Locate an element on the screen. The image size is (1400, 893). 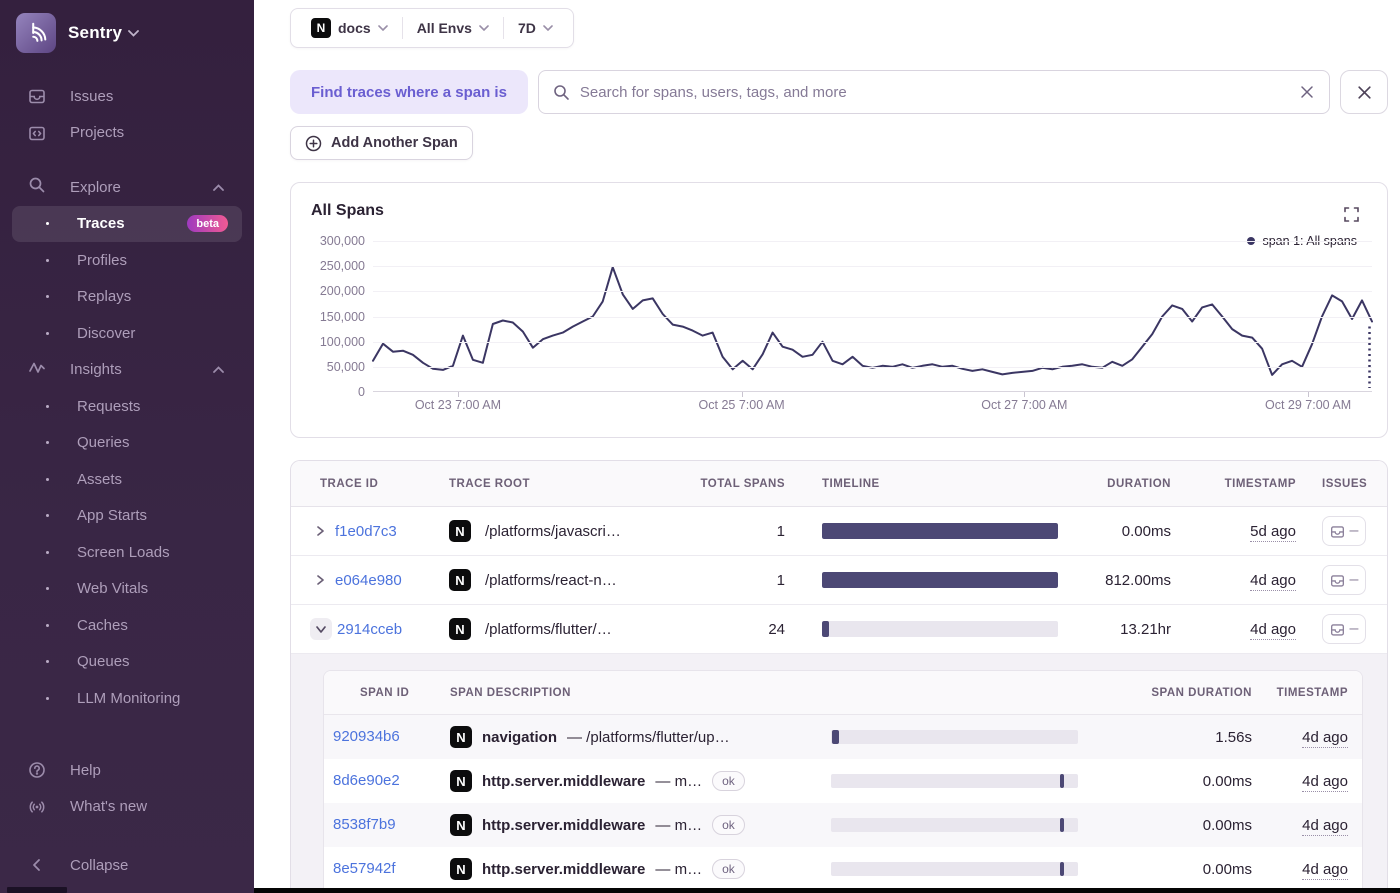
environment-selector: All Envs is located at coordinates (453, 28).